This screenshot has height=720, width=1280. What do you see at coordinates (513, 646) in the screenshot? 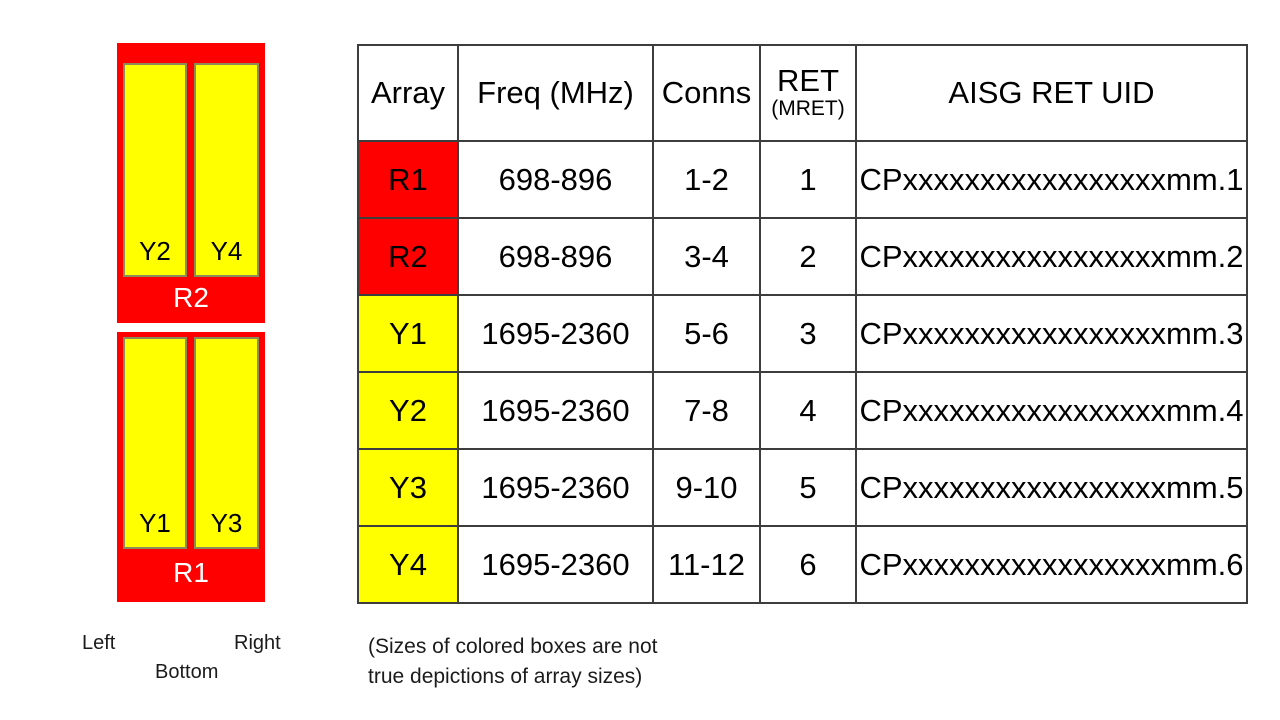
I see `footnote-line-1: (Sizes of colored boxes are not` at bounding box center [513, 646].